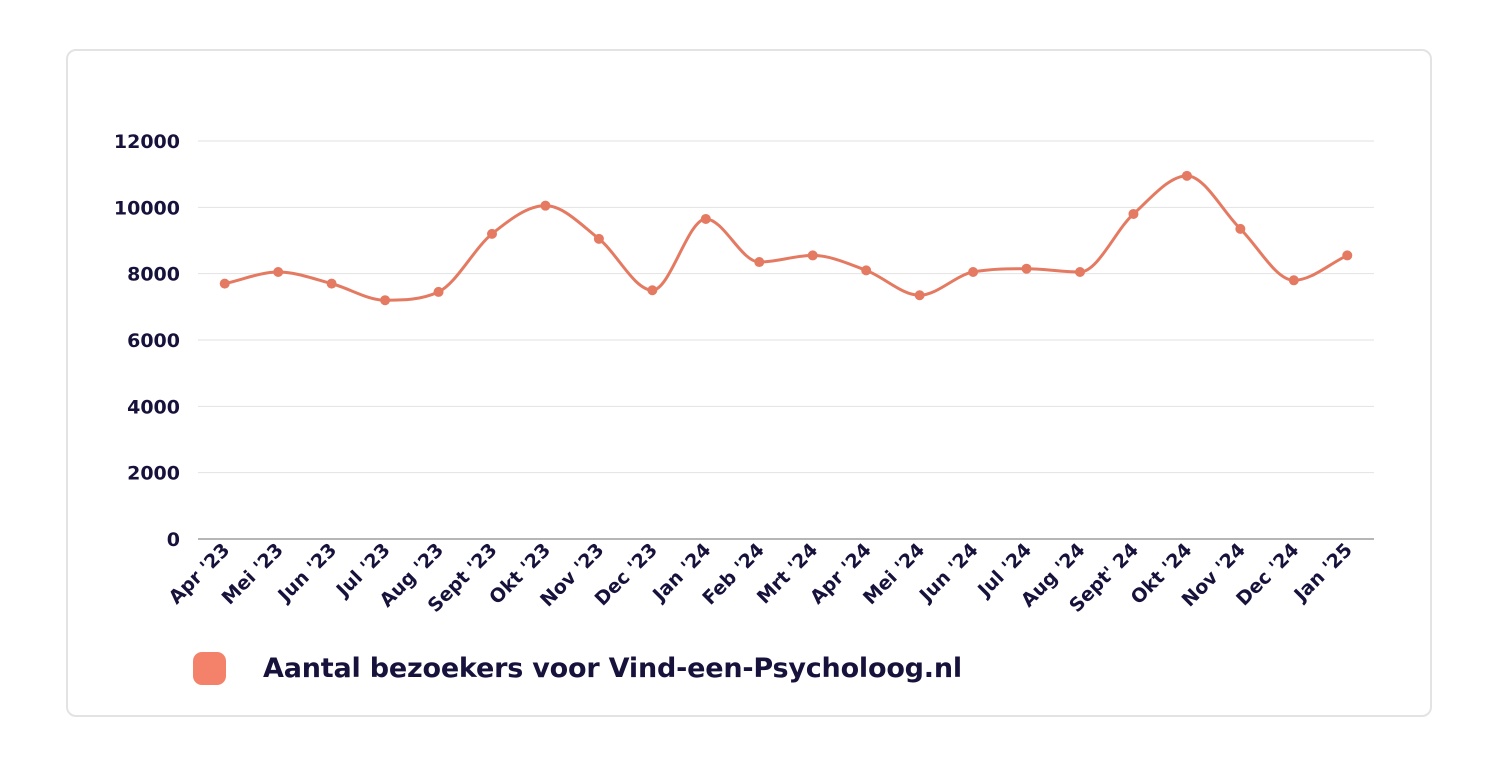 The height and width of the screenshot is (768, 1500). What do you see at coordinates (153, 341) in the screenshot?
I see `y-tick-label: 6000` at bounding box center [153, 341].